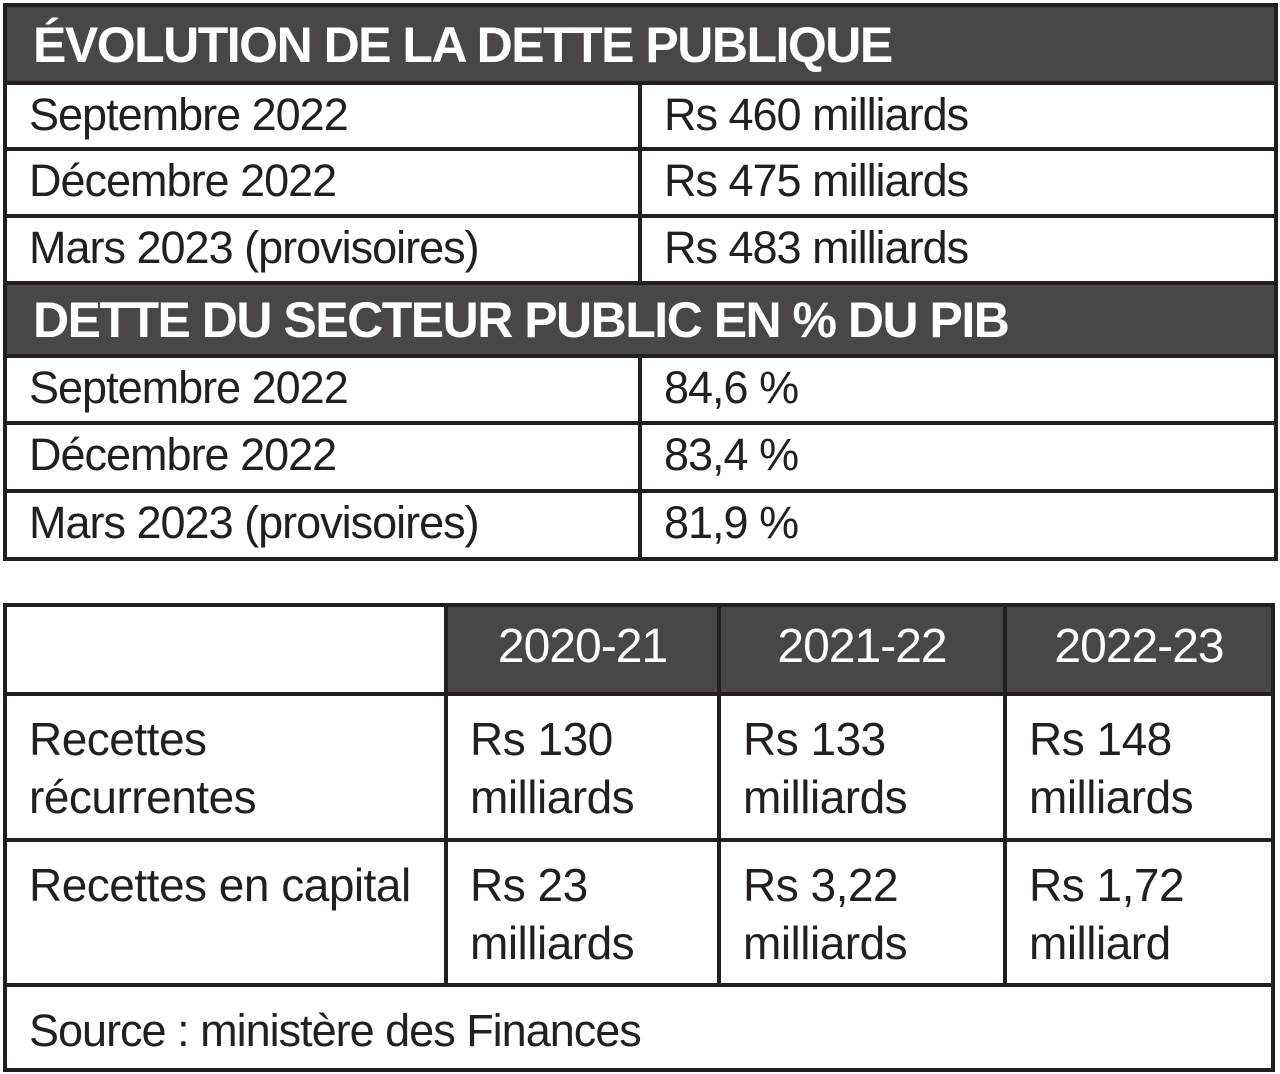 Image resolution: width=1280 pixels, height=1074 pixels. Describe the element at coordinates (582, 912) in the screenshot. I see `revenue-value: Rs 23 milliards` at that location.